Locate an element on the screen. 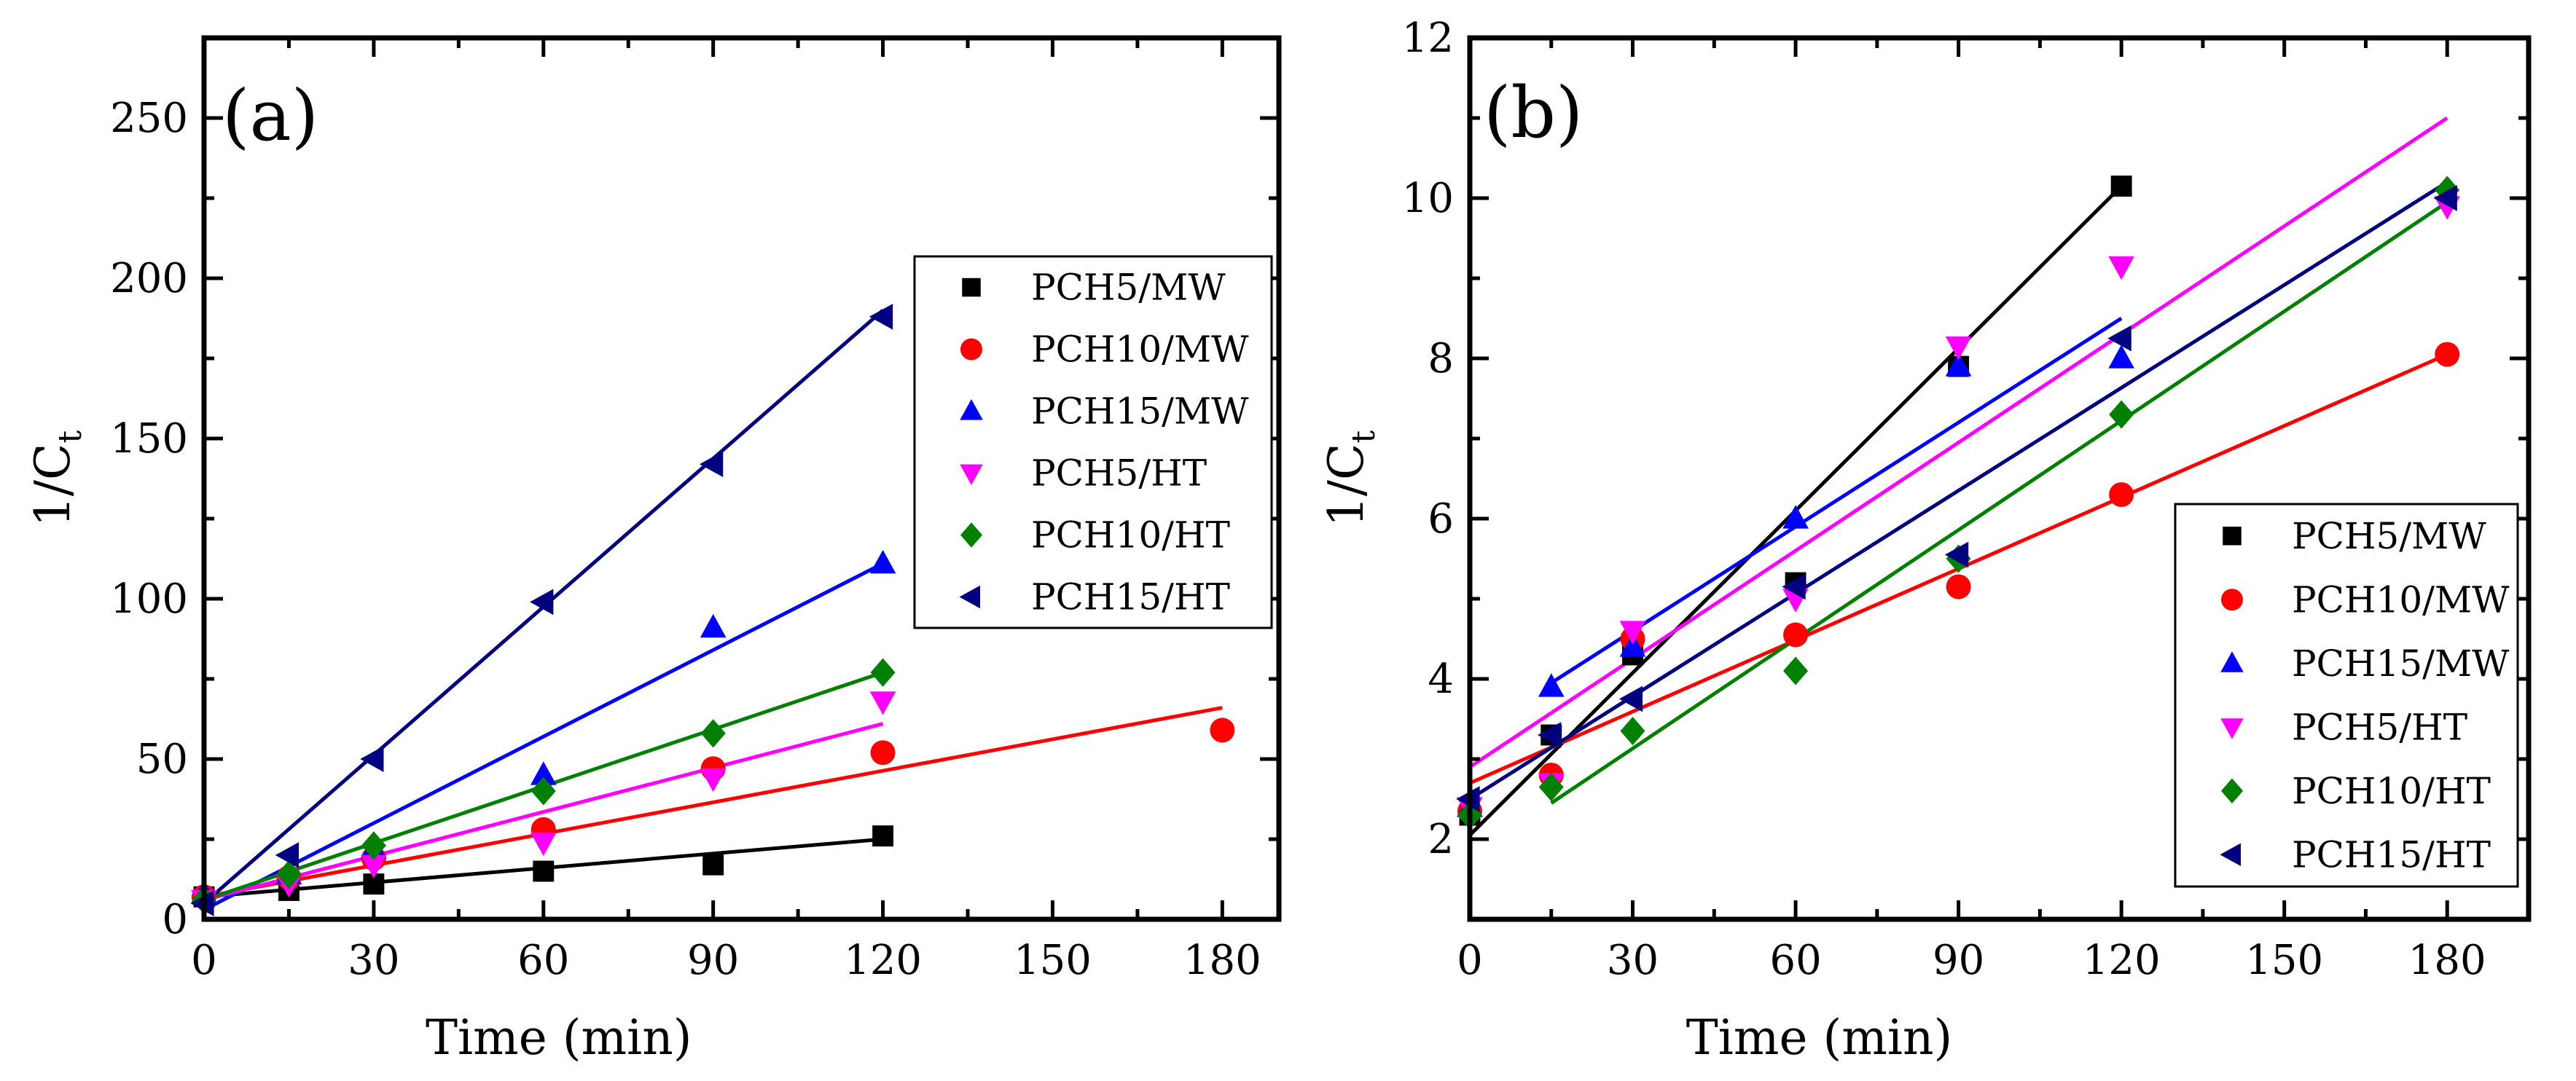  y-tick-label: 0 is located at coordinates (175, 919).